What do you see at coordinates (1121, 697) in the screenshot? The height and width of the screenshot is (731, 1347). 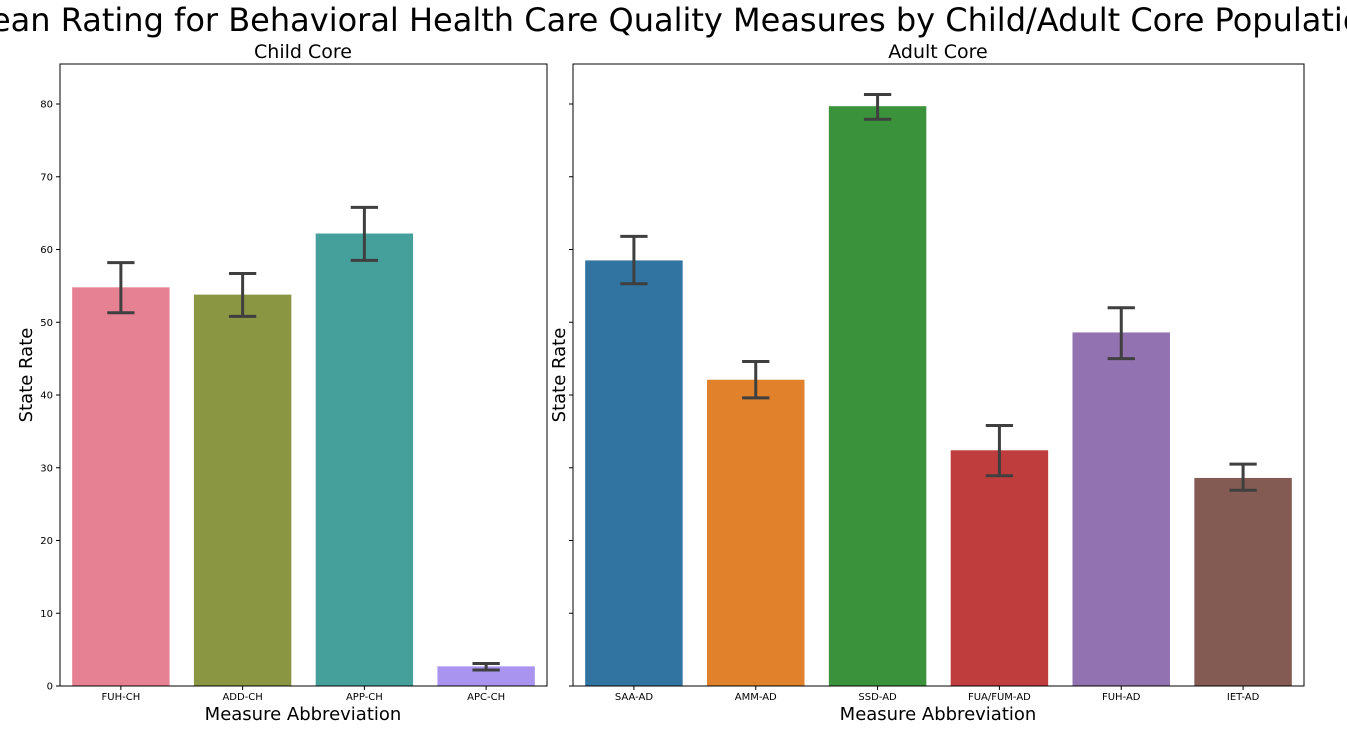 I see `adult-xtick-label: FUH-AD` at bounding box center [1121, 697].